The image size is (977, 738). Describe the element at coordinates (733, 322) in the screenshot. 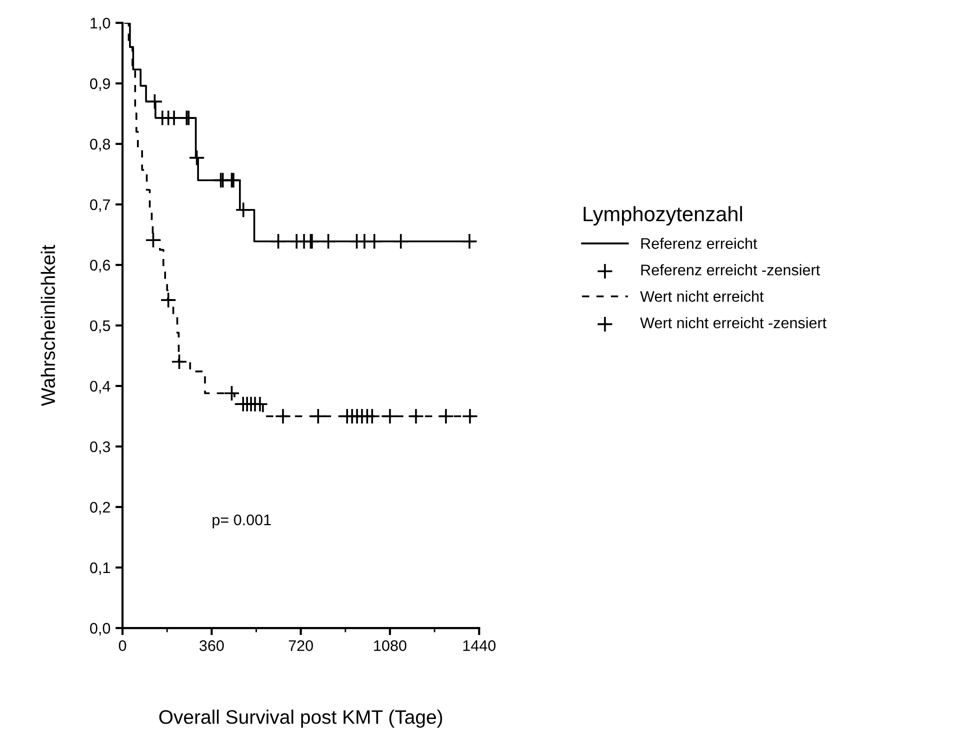

I see `legend-label: Wert nicht erreicht -zensiert` at that location.